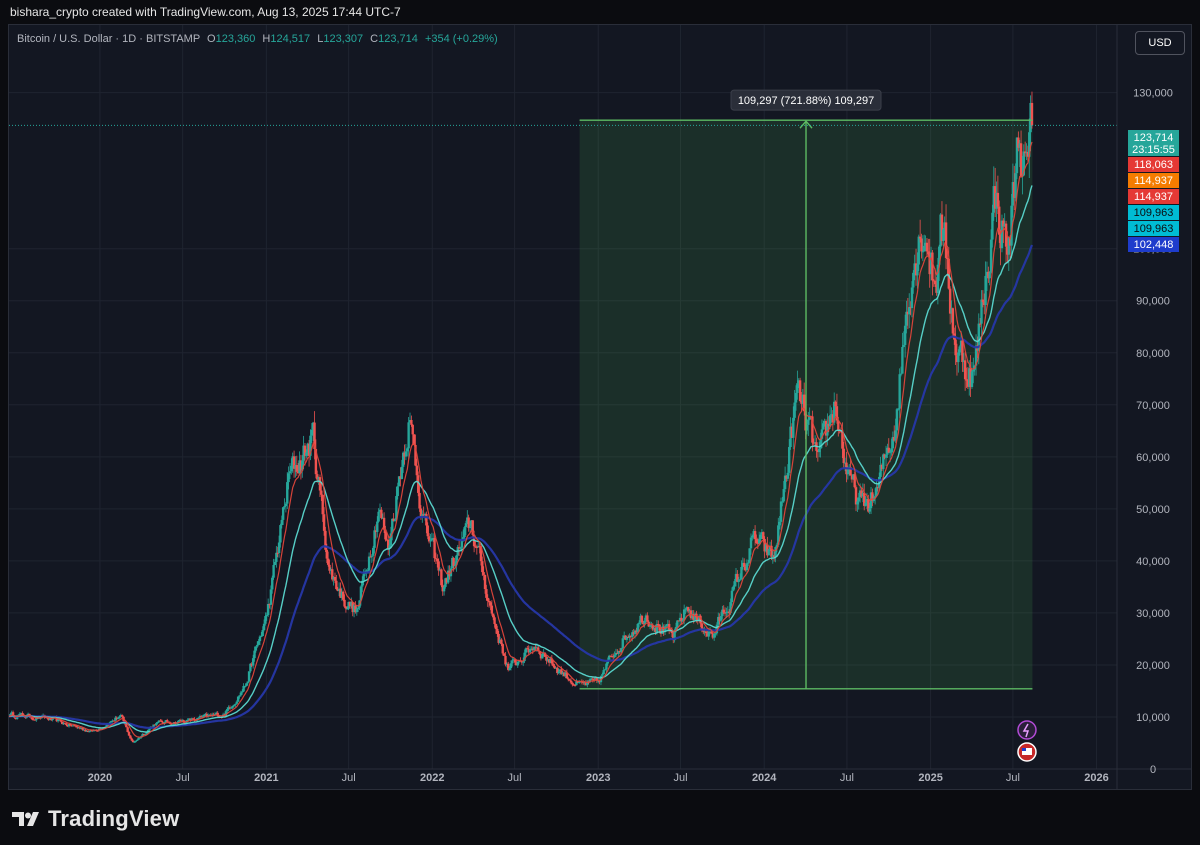 Image resolution: width=1200 pixels, height=845 pixels. I want to click on low-value: 123,307, so click(343, 39).